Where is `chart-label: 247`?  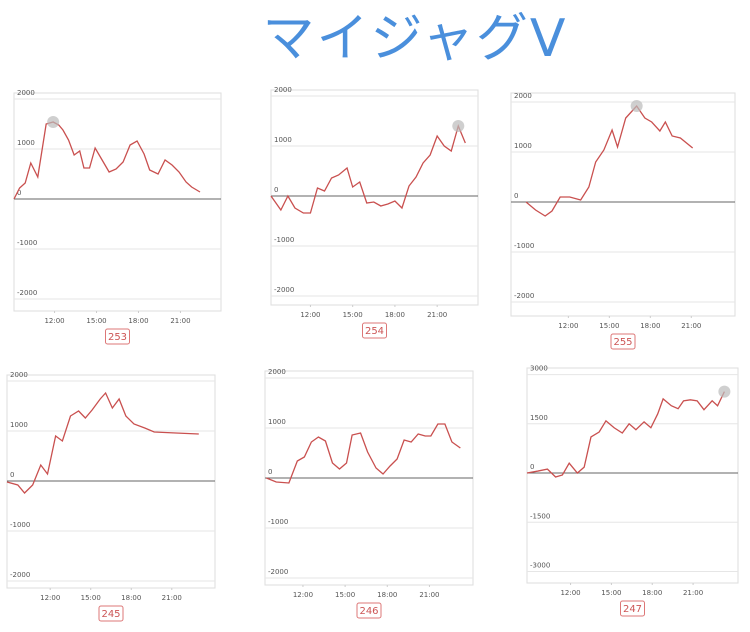 chart-label: 247 is located at coordinates (632, 609).